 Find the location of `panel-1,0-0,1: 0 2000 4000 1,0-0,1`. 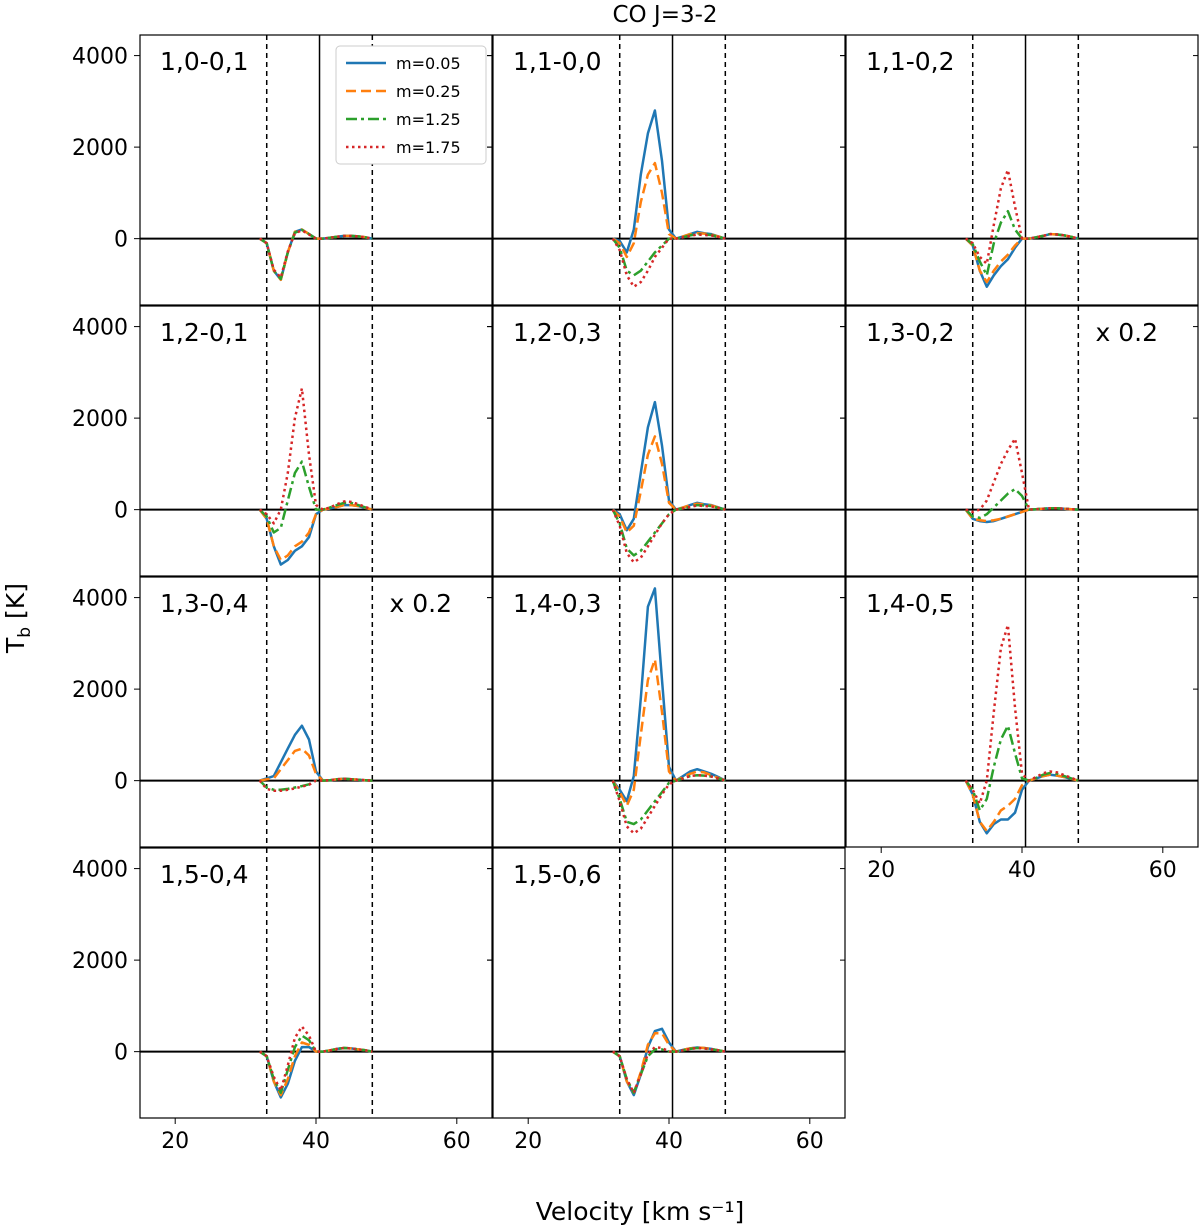

panel-1,0-0,1: 0 2000 4000 1,0-0,1 is located at coordinates (282, 170).